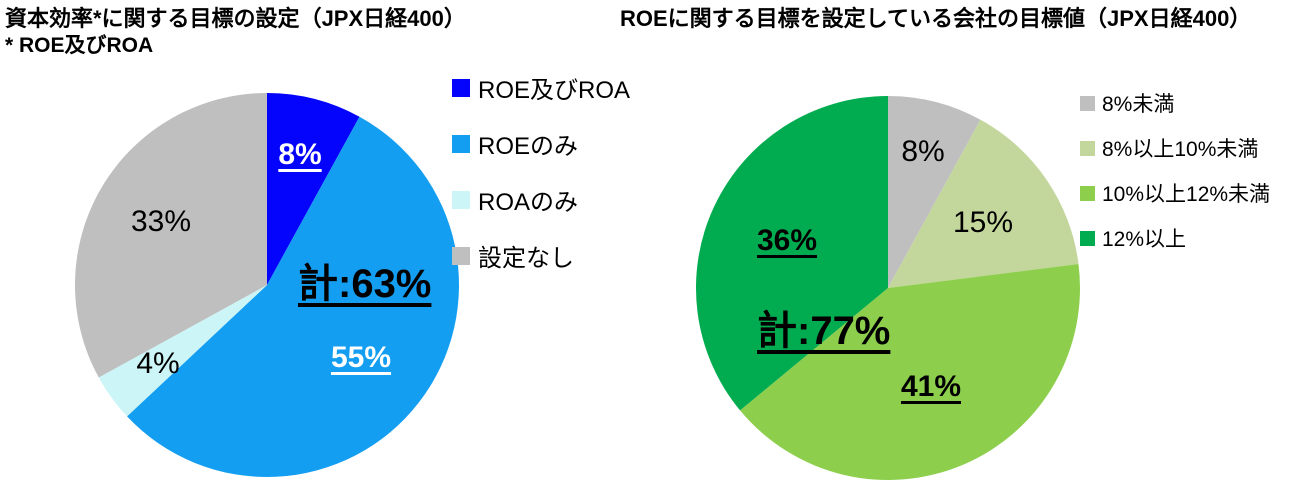 Image resolution: width=1306 pixels, height=482 pixels. I want to click on legend-item: 12%以上, so click(1175, 238).